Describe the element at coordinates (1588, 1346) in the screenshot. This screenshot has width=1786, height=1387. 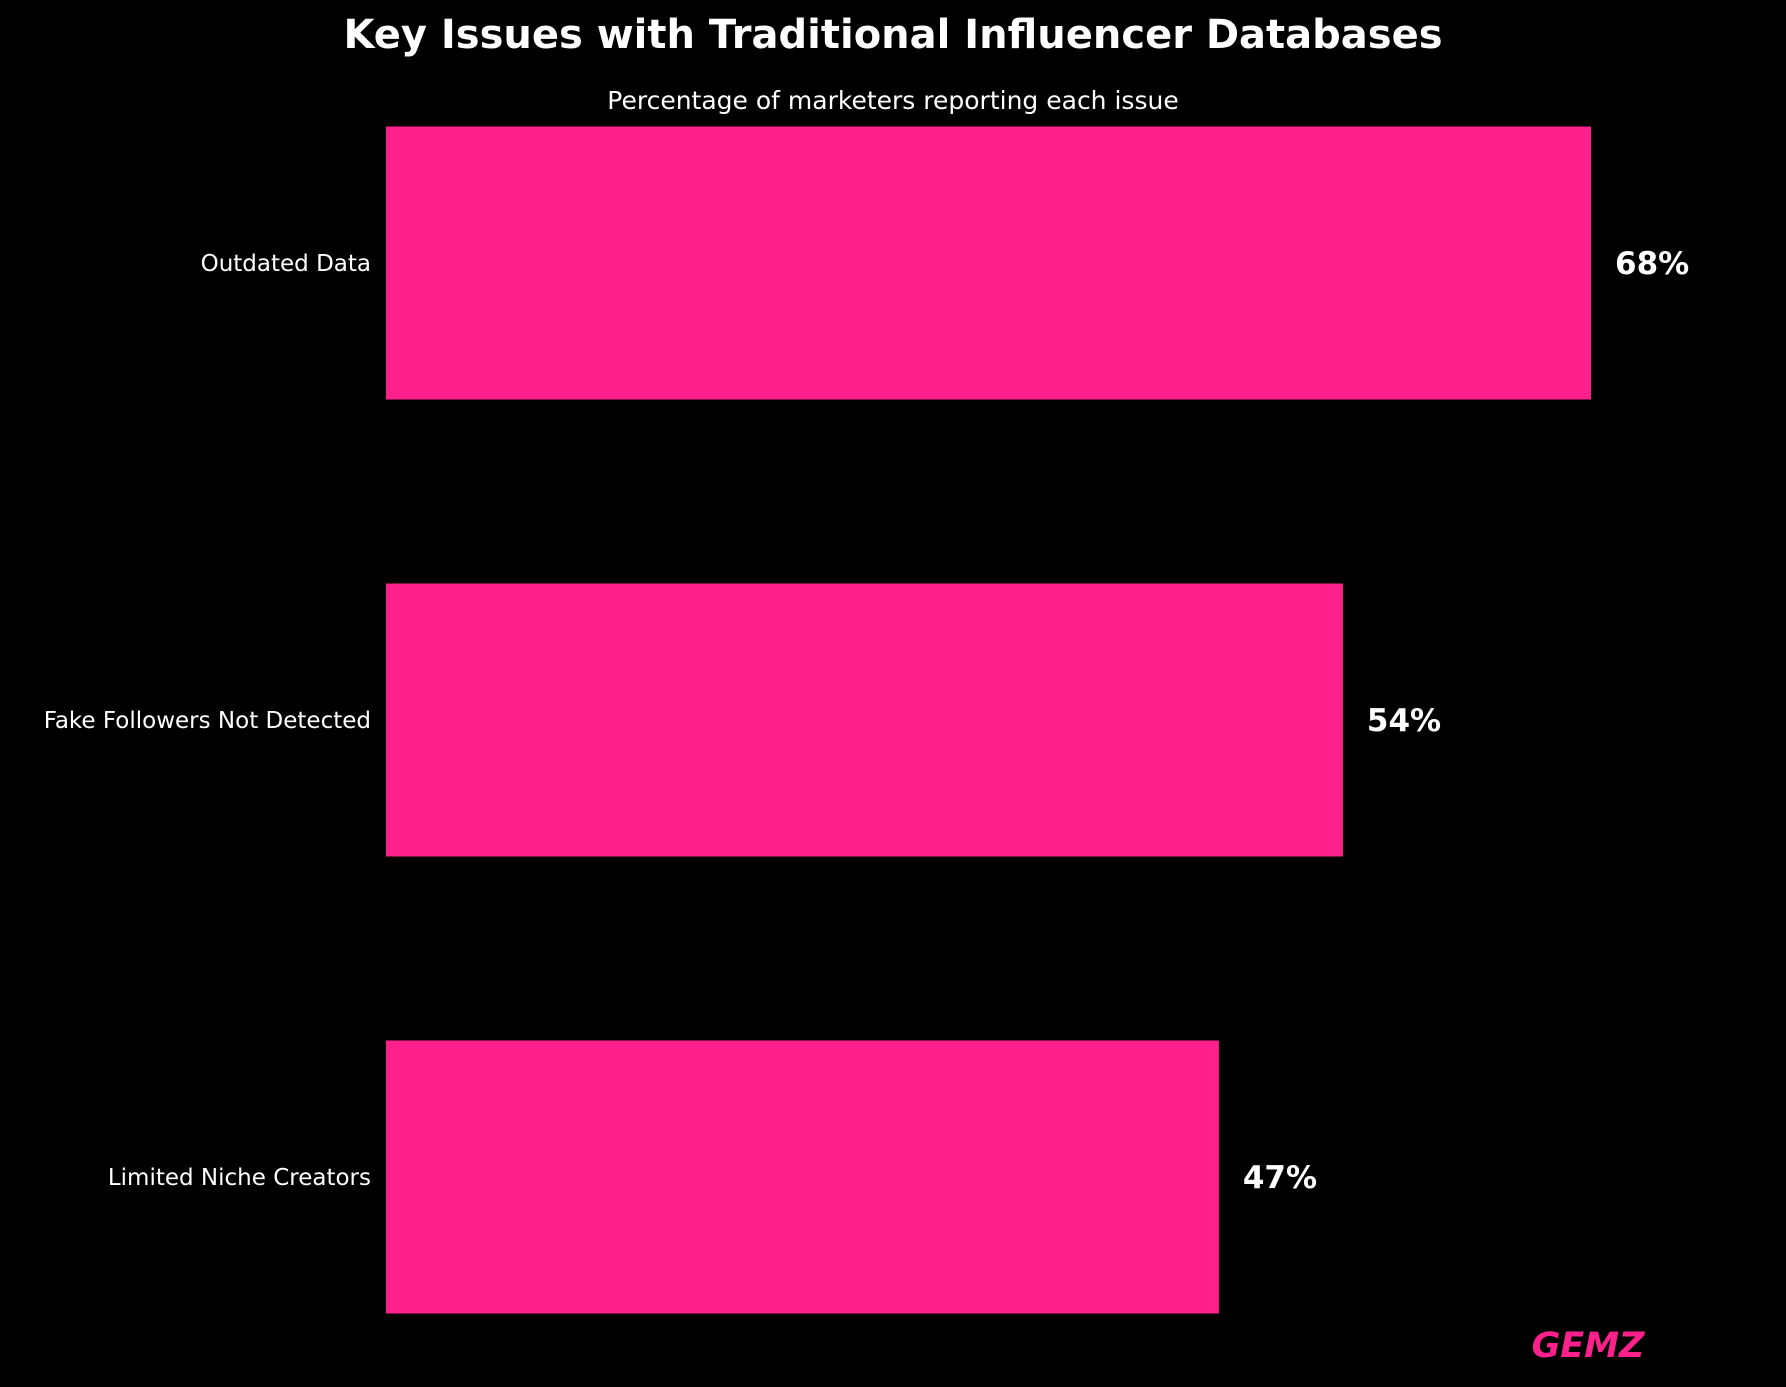
I see `brand-logo: GEMZ` at that location.